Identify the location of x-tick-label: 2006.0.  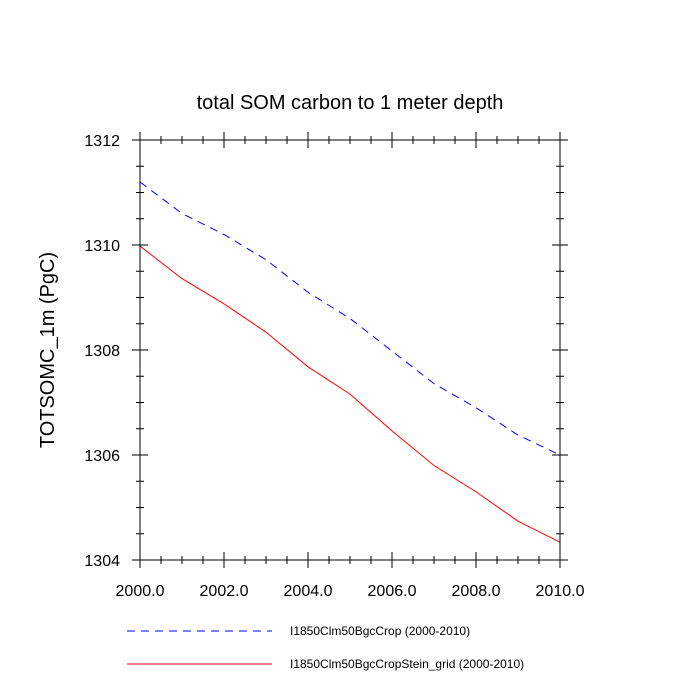
(392, 591).